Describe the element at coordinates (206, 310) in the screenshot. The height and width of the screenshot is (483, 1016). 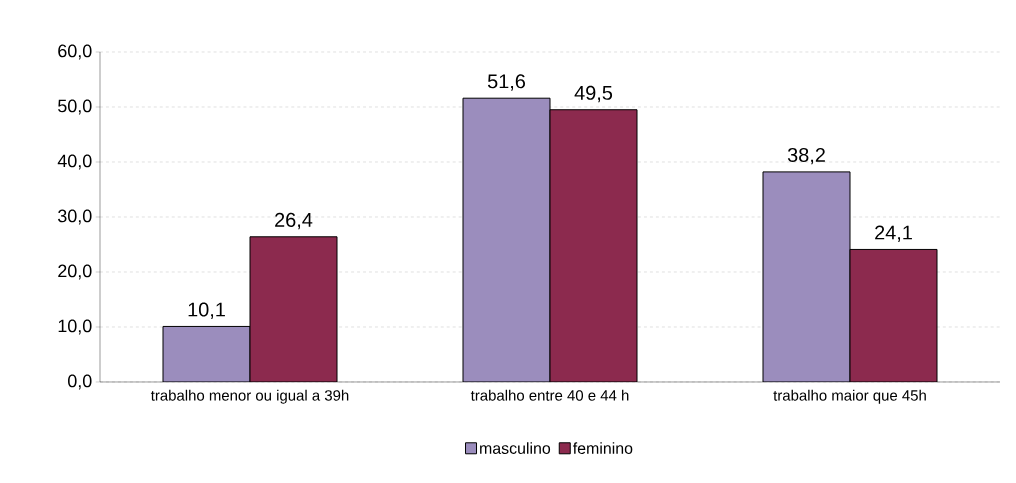
I see `data-label: 10,1` at that location.